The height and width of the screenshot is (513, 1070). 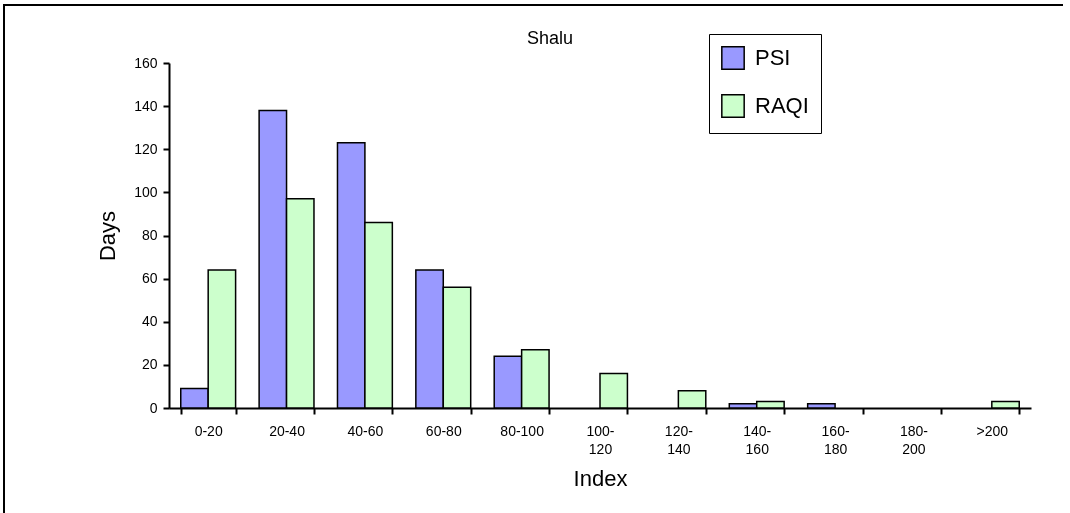 I want to click on legend-label: PSI, so click(x=773, y=57).